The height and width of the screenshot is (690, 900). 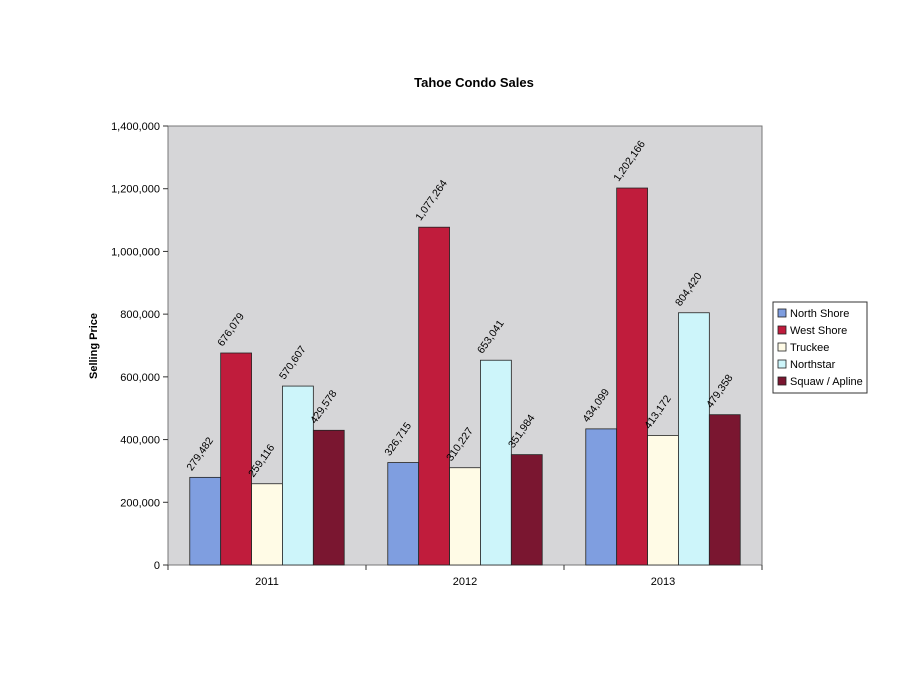 What do you see at coordinates (140, 503) in the screenshot?
I see `y-tick-label: 200,000` at bounding box center [140, 503].